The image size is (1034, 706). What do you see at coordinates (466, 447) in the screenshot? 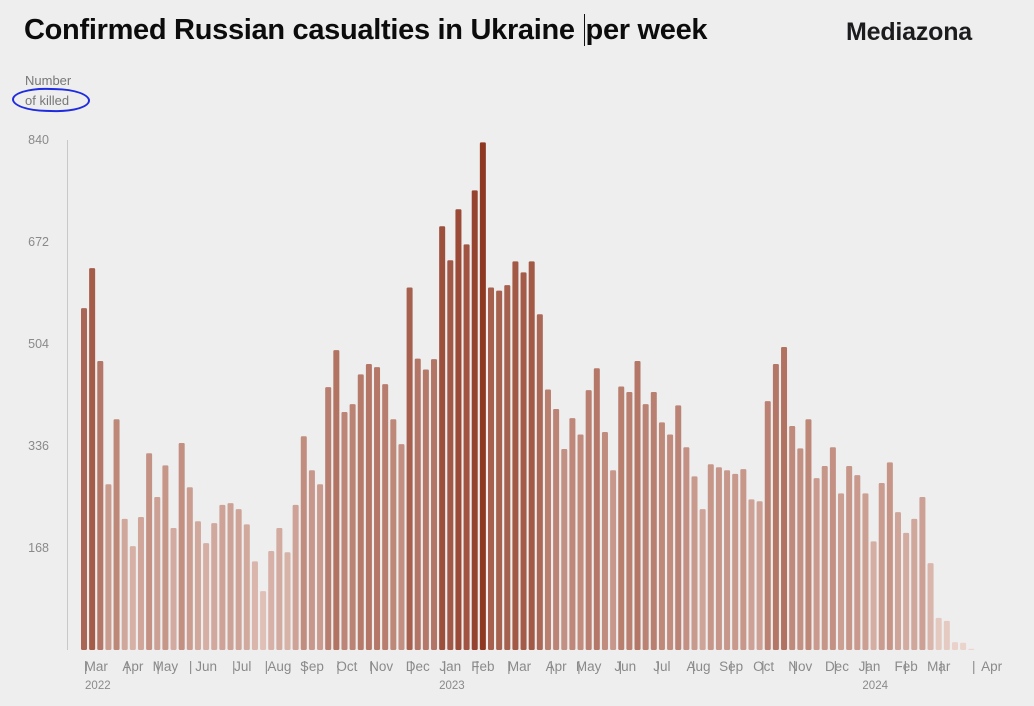
I see `bar: 668` at bounding box center [466, 447].